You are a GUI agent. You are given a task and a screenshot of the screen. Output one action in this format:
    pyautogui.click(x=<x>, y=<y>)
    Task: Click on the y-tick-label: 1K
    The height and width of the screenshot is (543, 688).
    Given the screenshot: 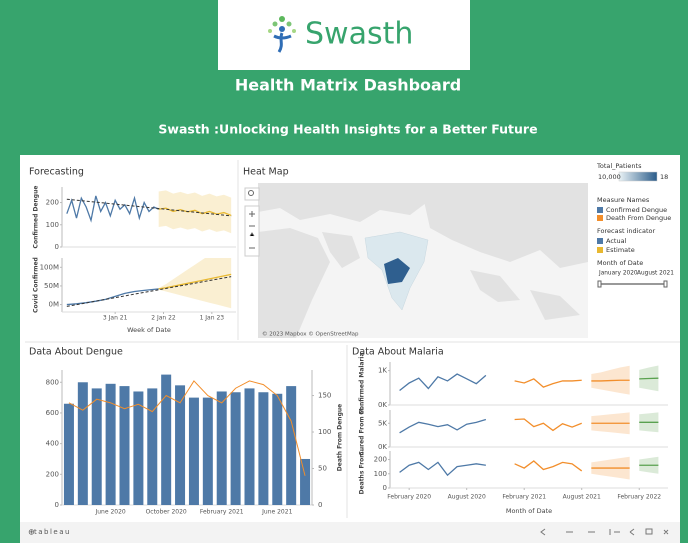 What is the action you would take?
    pyautogui.click(x=382, y=371)
    